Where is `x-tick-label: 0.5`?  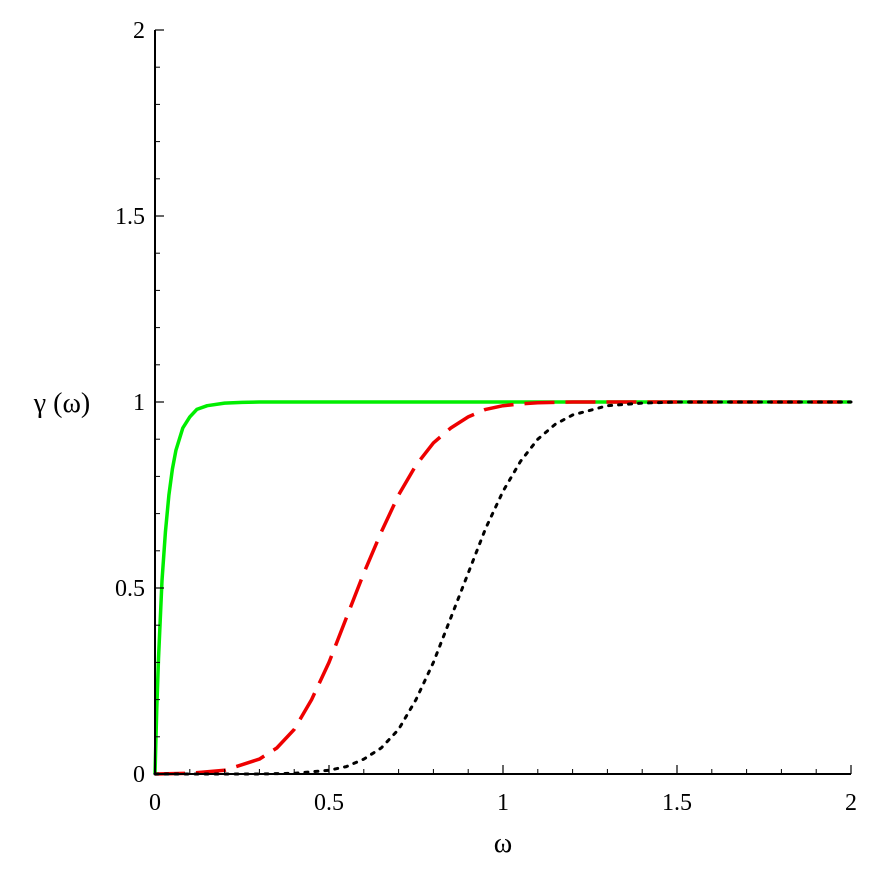 x-tick-label: 0.5 is located at coordinates (329, 803).